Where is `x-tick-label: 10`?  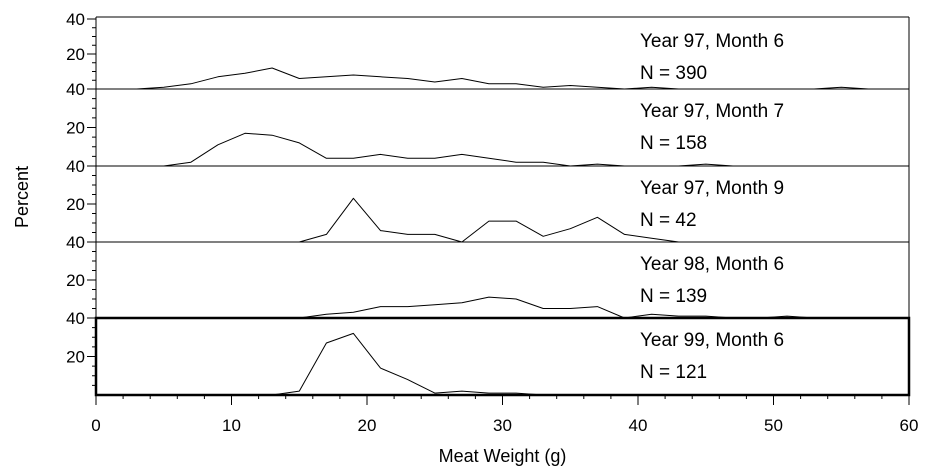
x-tick-label: 10 is located at coordinates (231, 425).